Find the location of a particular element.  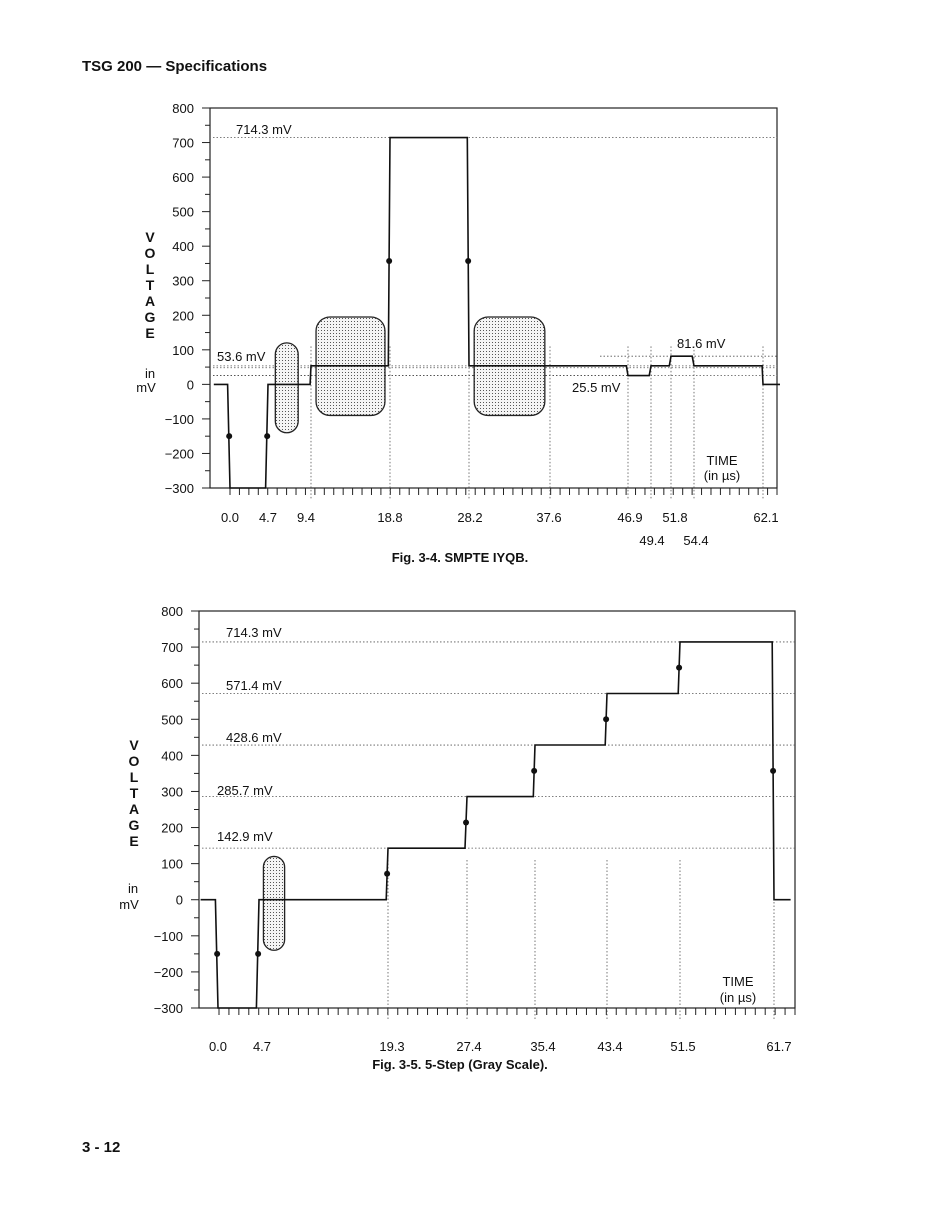

x-tick-label: 61.7 is located at coordinates (778, 1046).